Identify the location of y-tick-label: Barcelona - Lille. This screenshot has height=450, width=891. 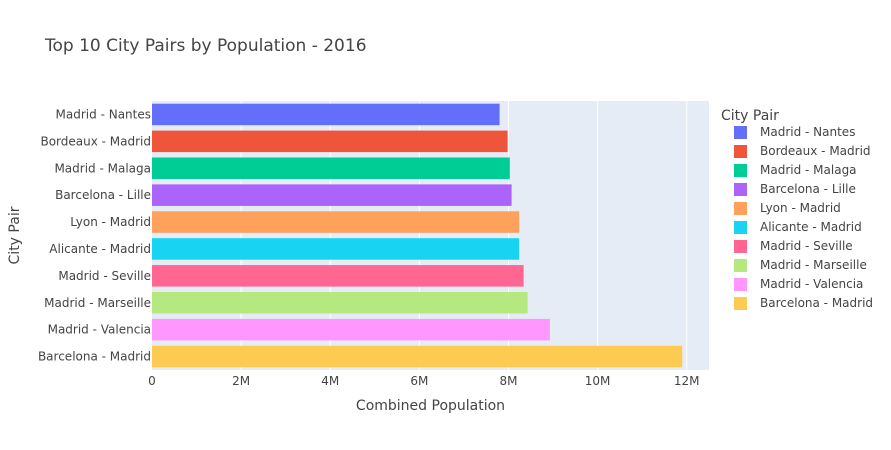
(103, 195).